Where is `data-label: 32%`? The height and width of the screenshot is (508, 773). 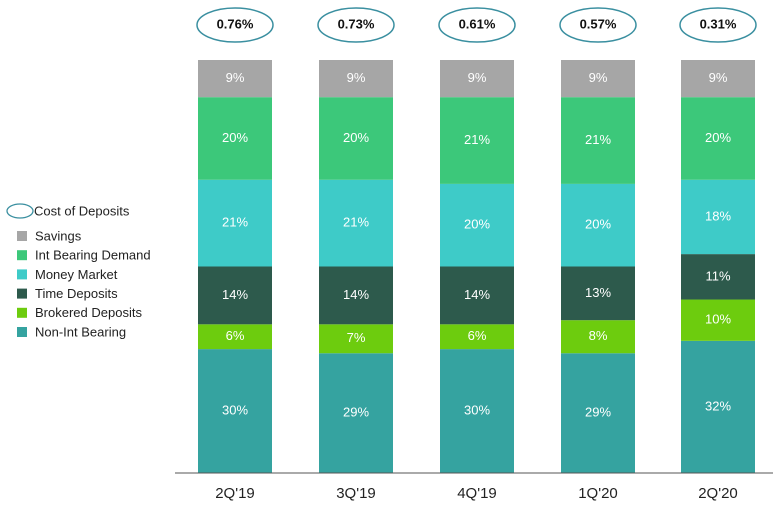
data-label: 32% is located at coordinates (718, 405).